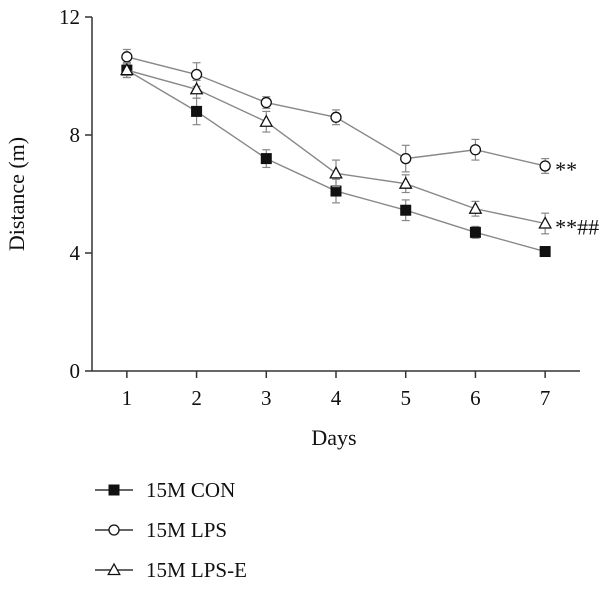 This screenshot has height=592, width=600. Describe the element at coordinates (475, 398) in the screenshot. I see `x-tick-label: 6` at that location.